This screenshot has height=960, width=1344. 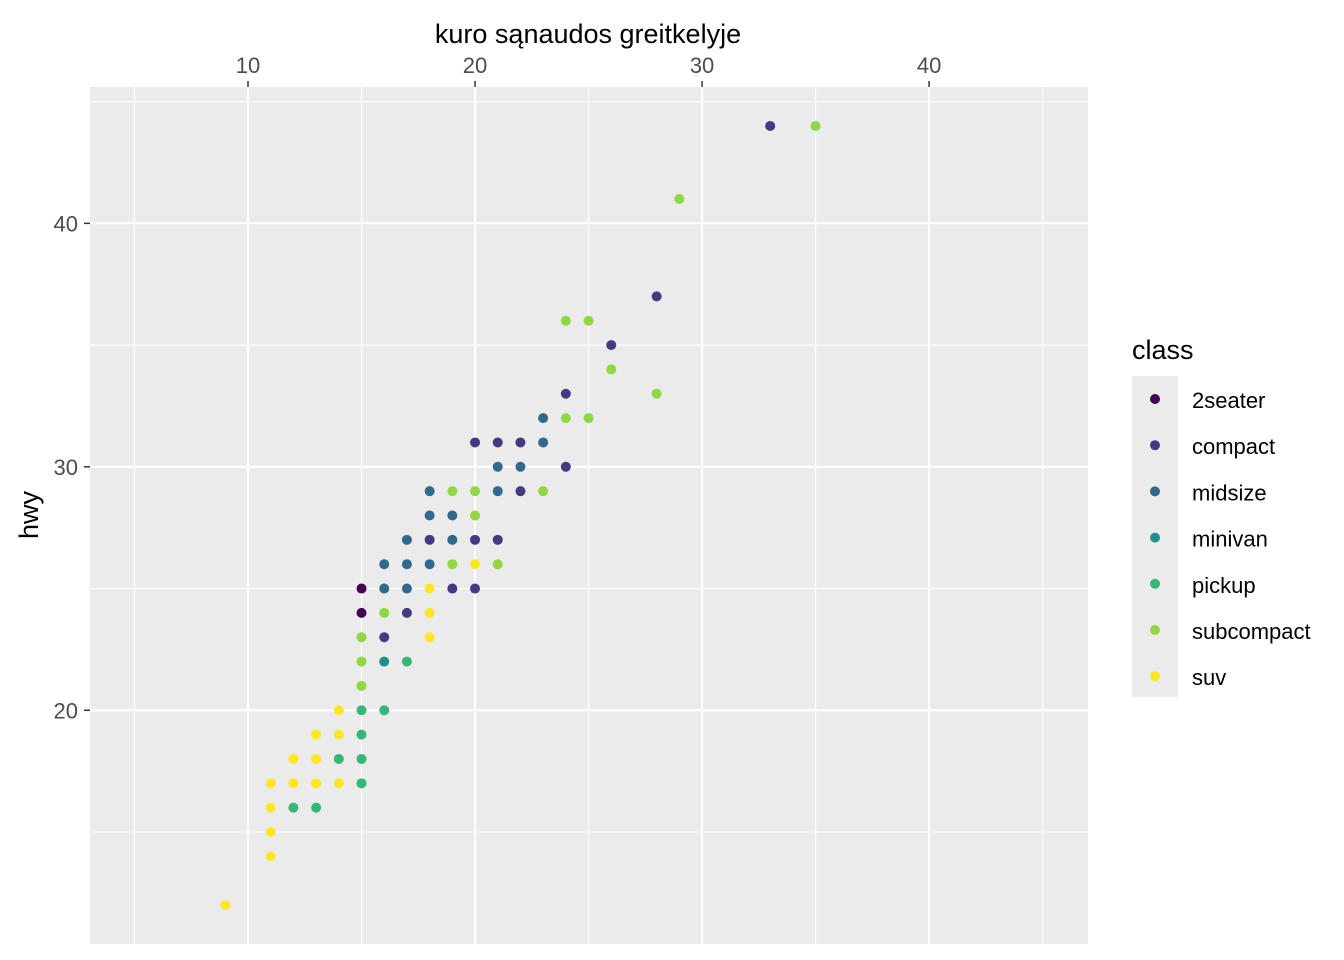 What do you see at coordinates (1155, 537) in the screenshot?
I see `legend-key-minivan` at bounding box center [1155, 537].